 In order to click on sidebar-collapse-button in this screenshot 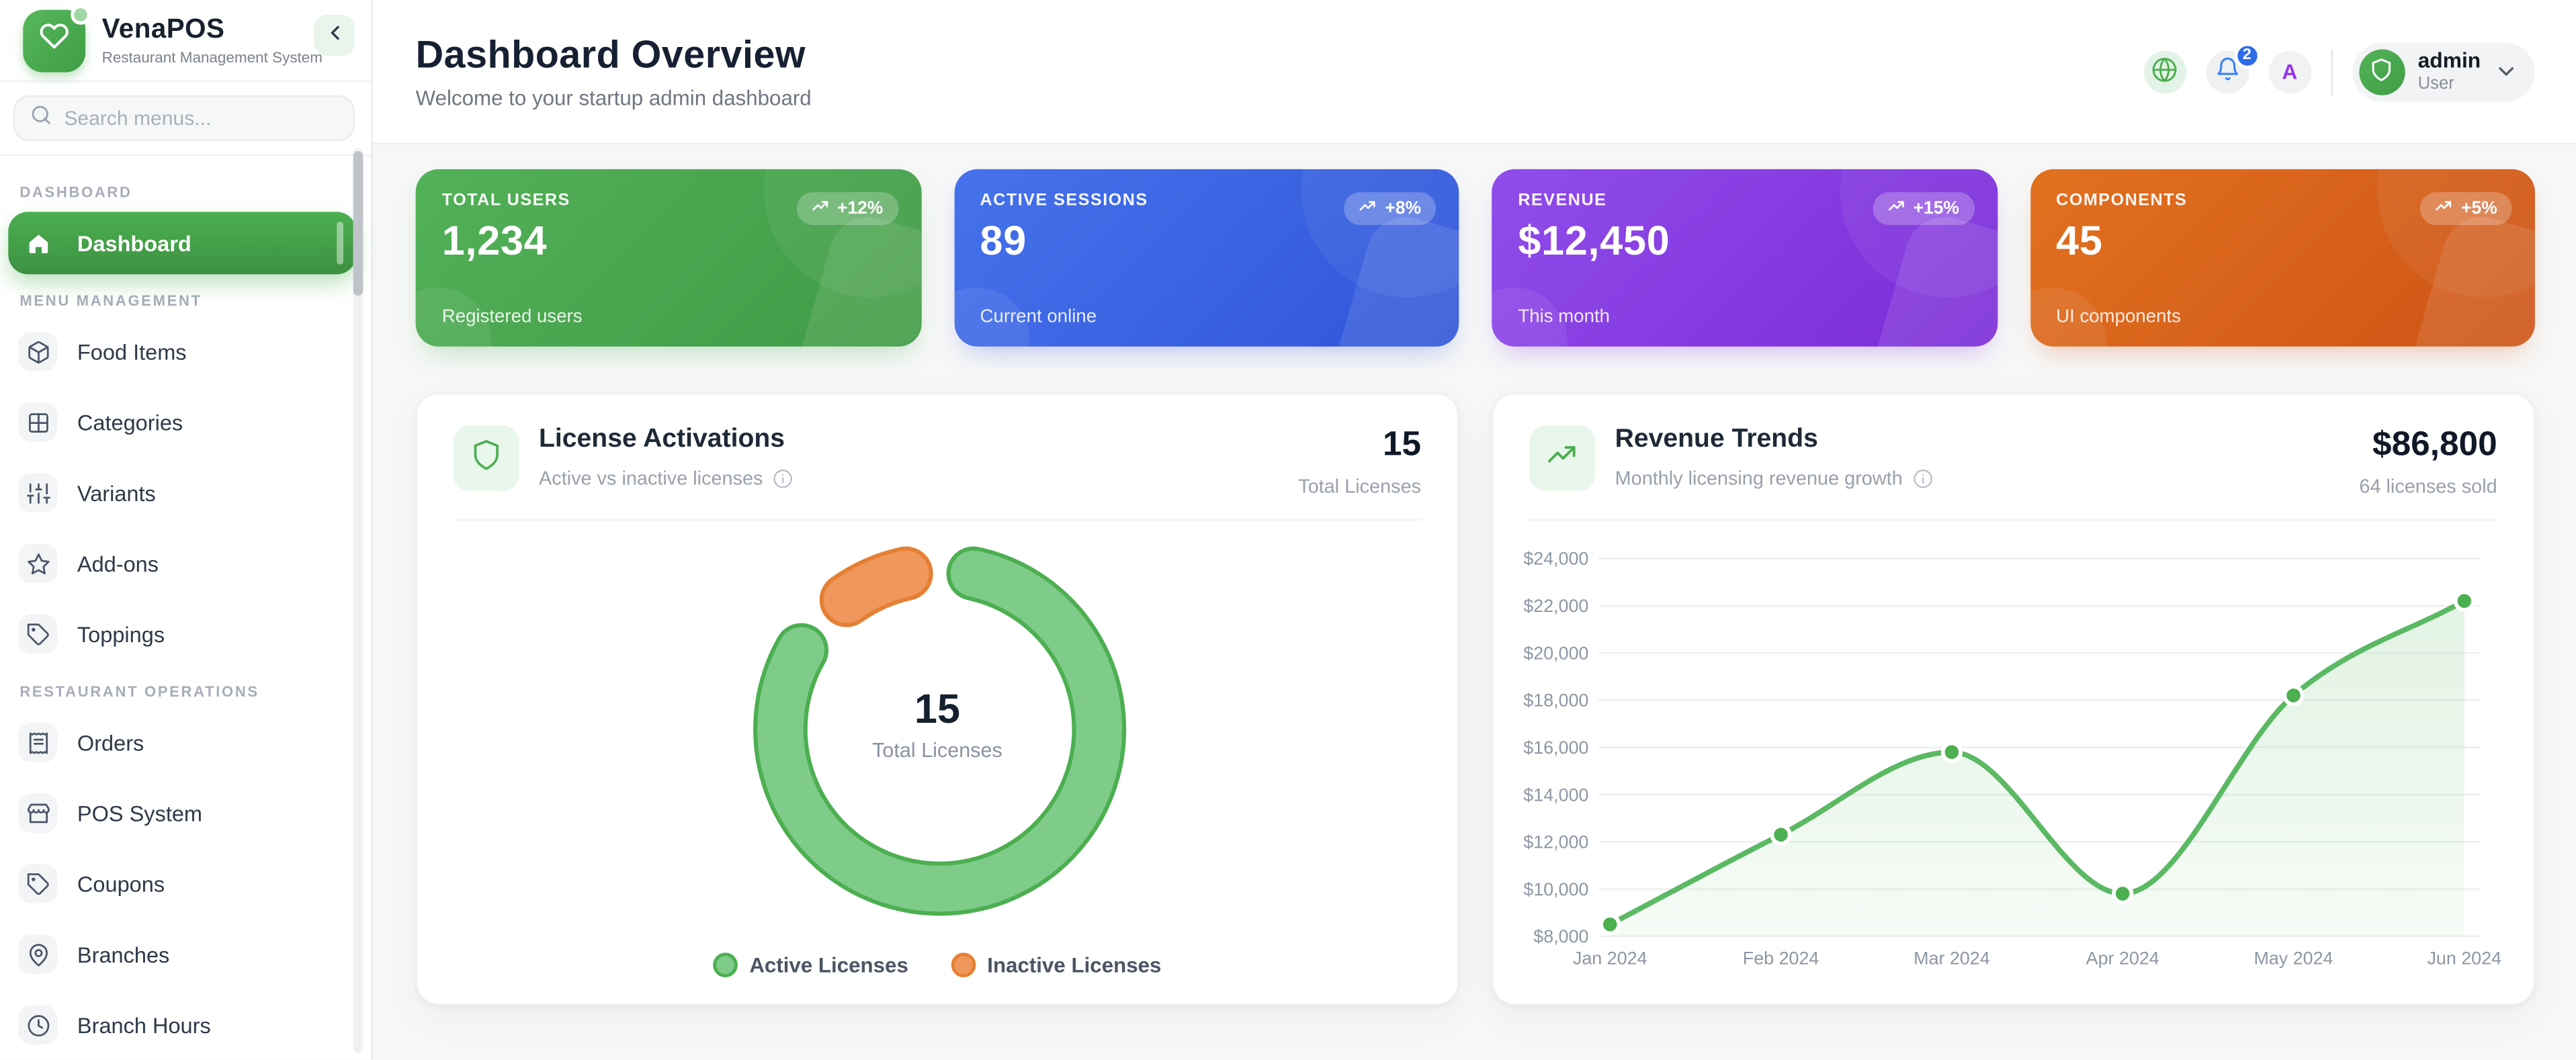, I will do `click(334, 36)`.